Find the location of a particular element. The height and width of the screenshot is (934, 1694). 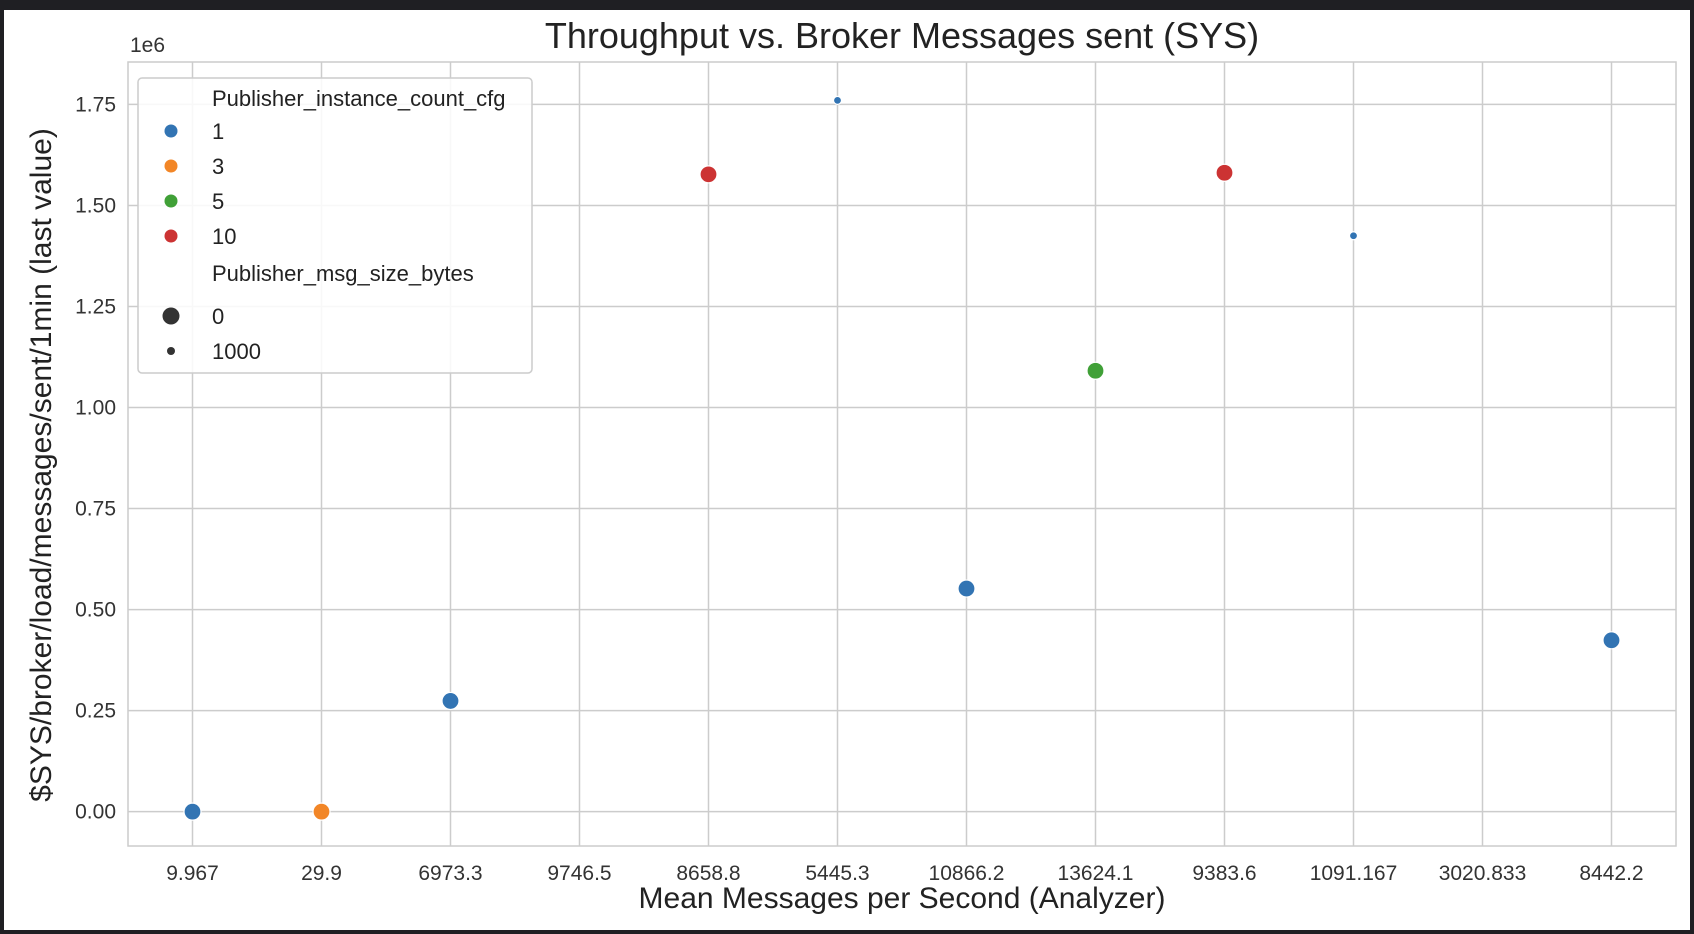

x-tick-label: 29.9 is located at coordinates (321, 873).